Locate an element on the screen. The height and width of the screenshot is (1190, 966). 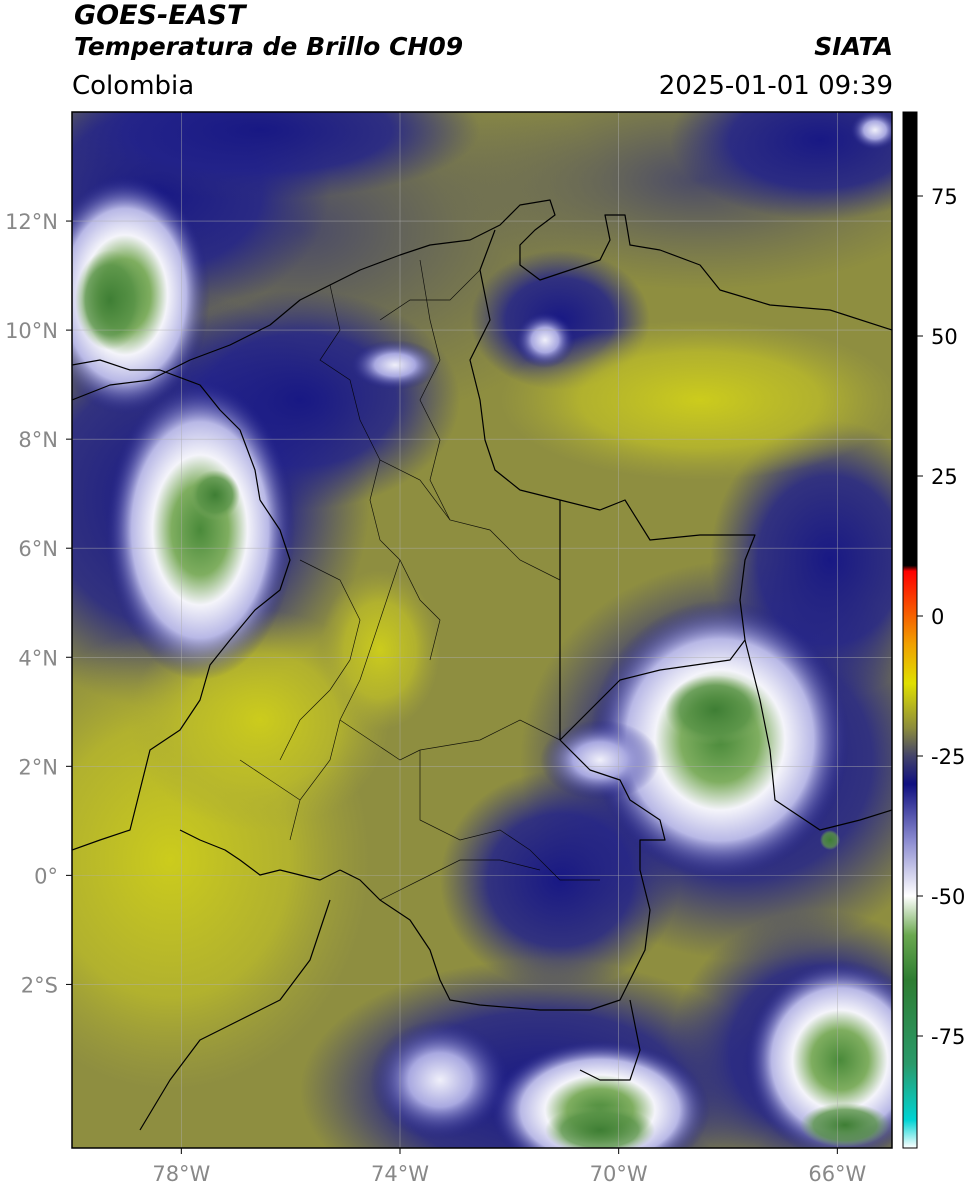
colorbar-tick-label: 50 is located at coordinates (944, 337).